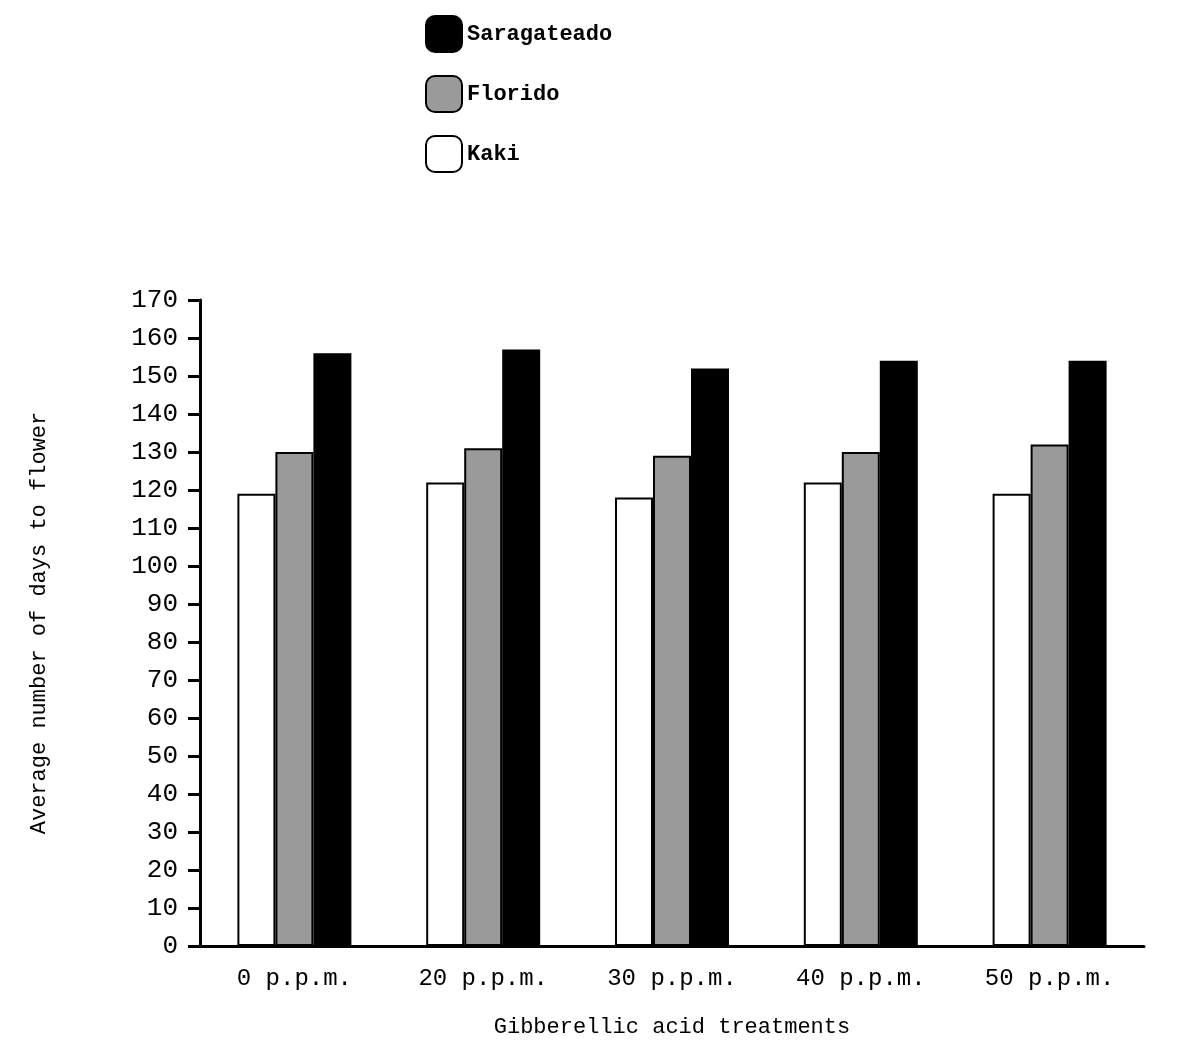  What do you see at coordinates (154, 452) in the screenshot?
I see `y-tick-label: 130` at bounding box center [154, 452].